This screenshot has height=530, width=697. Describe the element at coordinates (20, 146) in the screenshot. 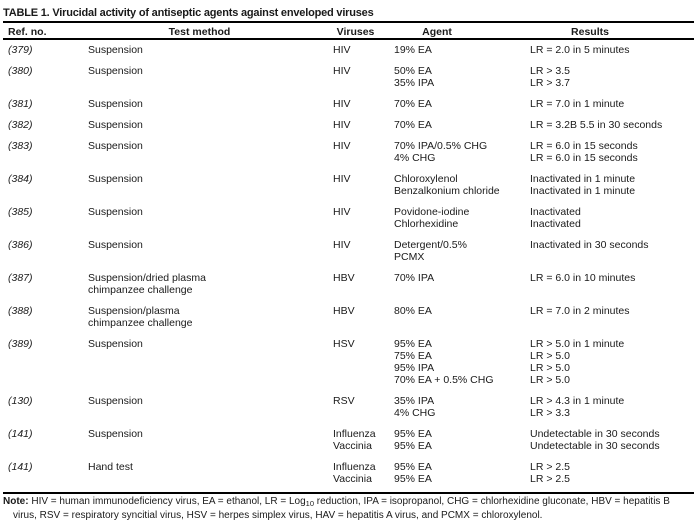

I see `cell-line: (383)` at that location.